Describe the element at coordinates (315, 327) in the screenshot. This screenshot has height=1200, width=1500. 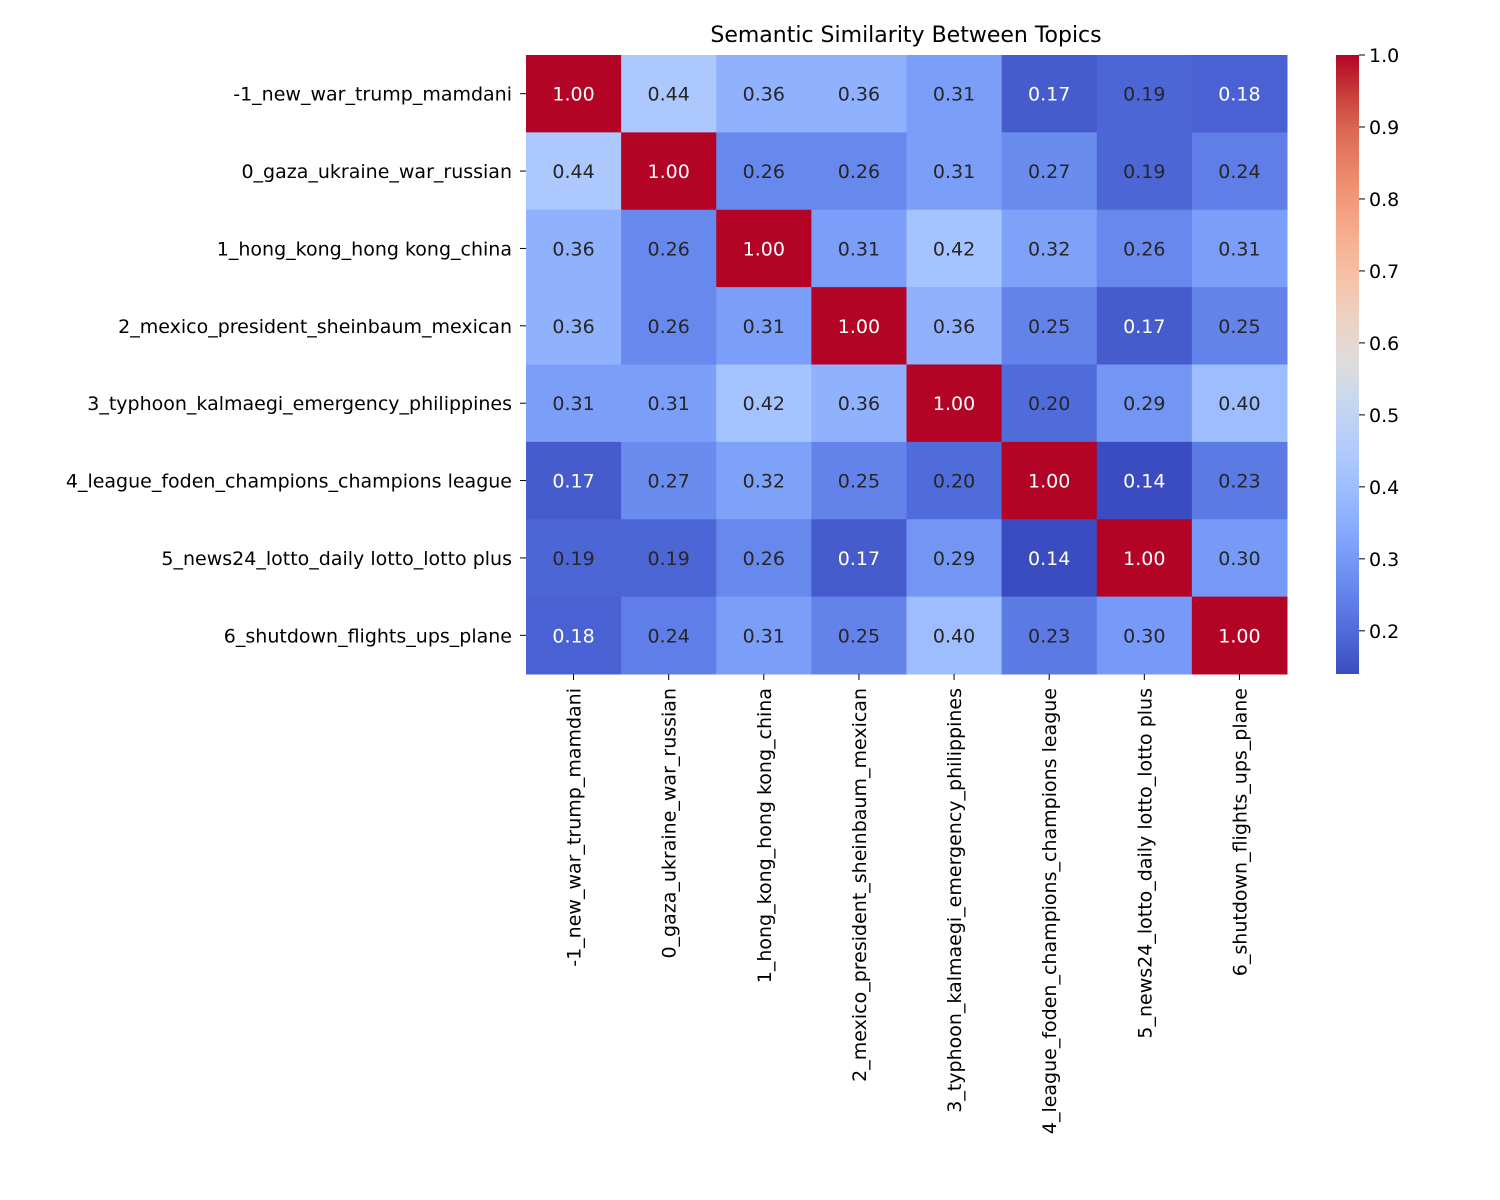
I see `y-tick-label: 2_mexico_president_sheinbaum_mexican` at that location.